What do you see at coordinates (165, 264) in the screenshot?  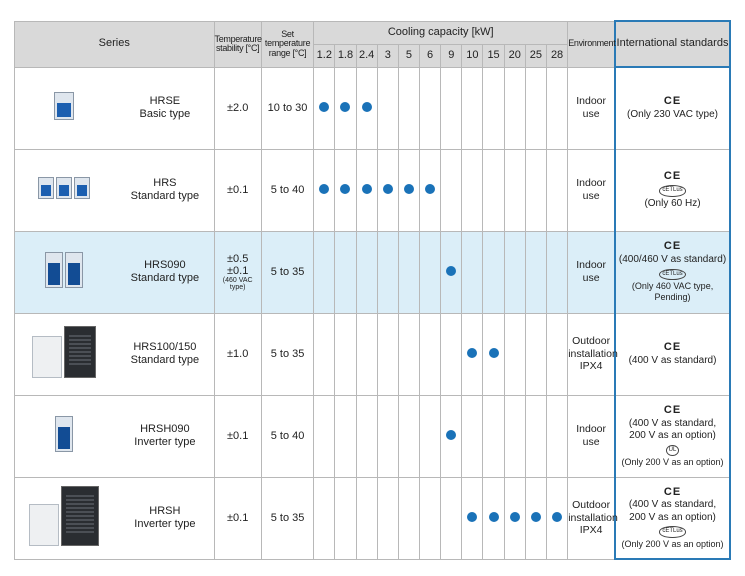 I see `series-name: HRS090` at bounding box center [165, 264].